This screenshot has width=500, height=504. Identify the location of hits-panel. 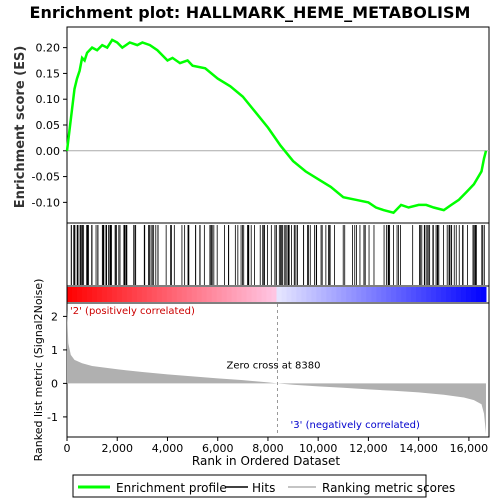
(278, 254).